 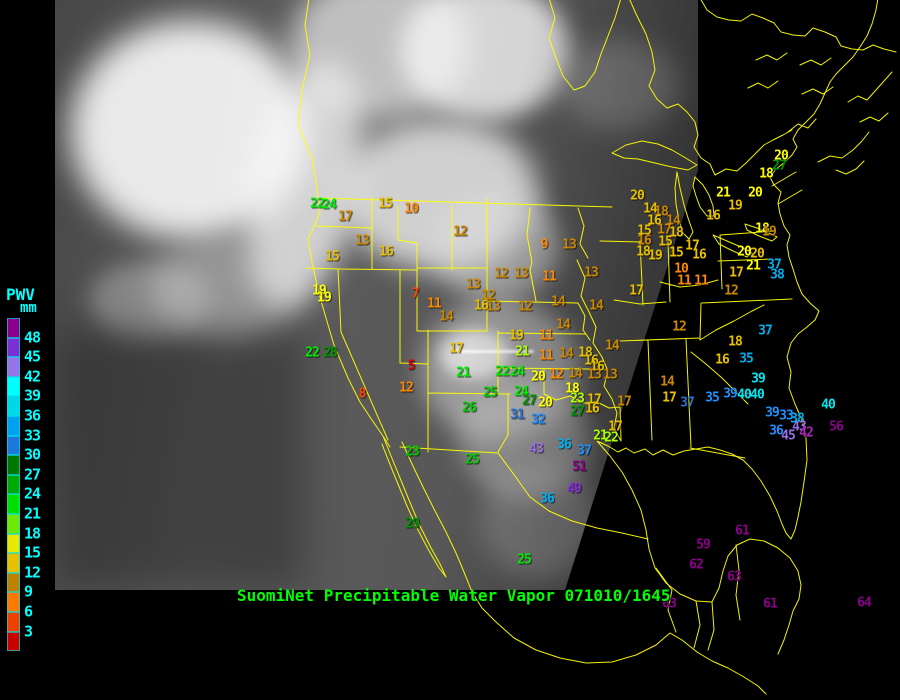 What do you see at coordinates (577, 412) in the screenshot?
I see `station-pwv-value: 27` at bounding box center [577, 412].